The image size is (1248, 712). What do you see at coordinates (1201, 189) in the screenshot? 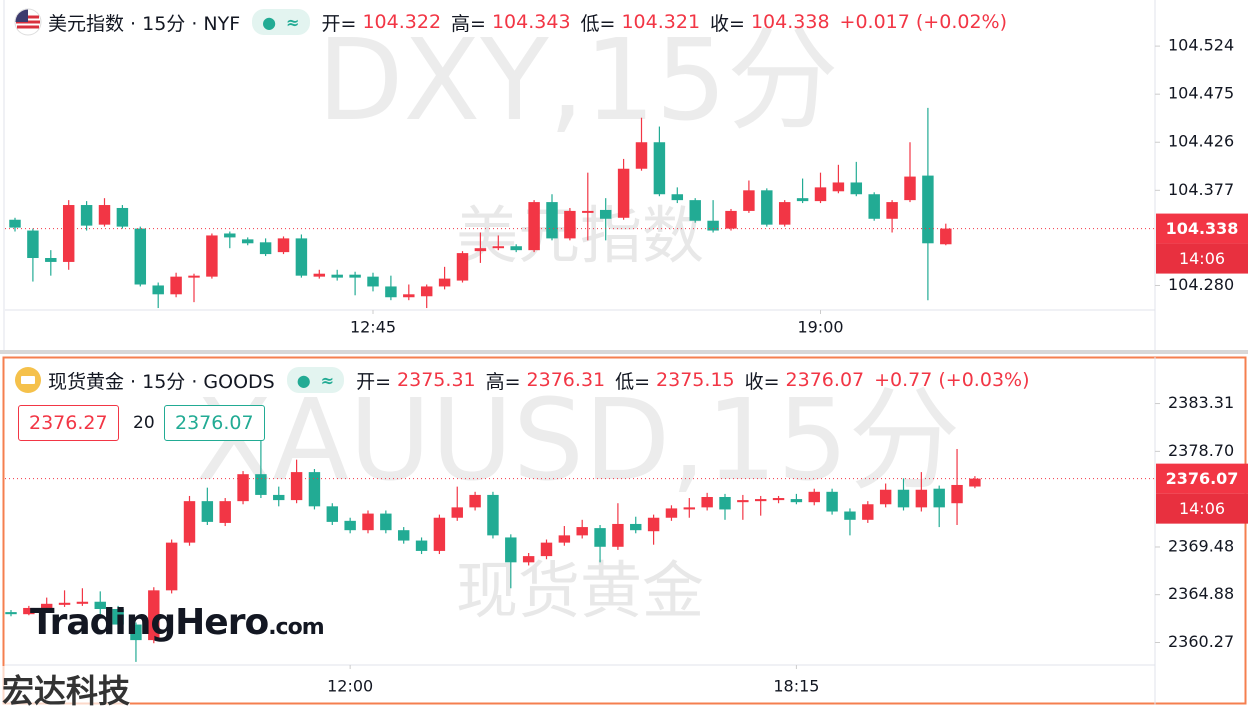
I see `y-tick-label: 104.377` at bounding box center [1201, 189].